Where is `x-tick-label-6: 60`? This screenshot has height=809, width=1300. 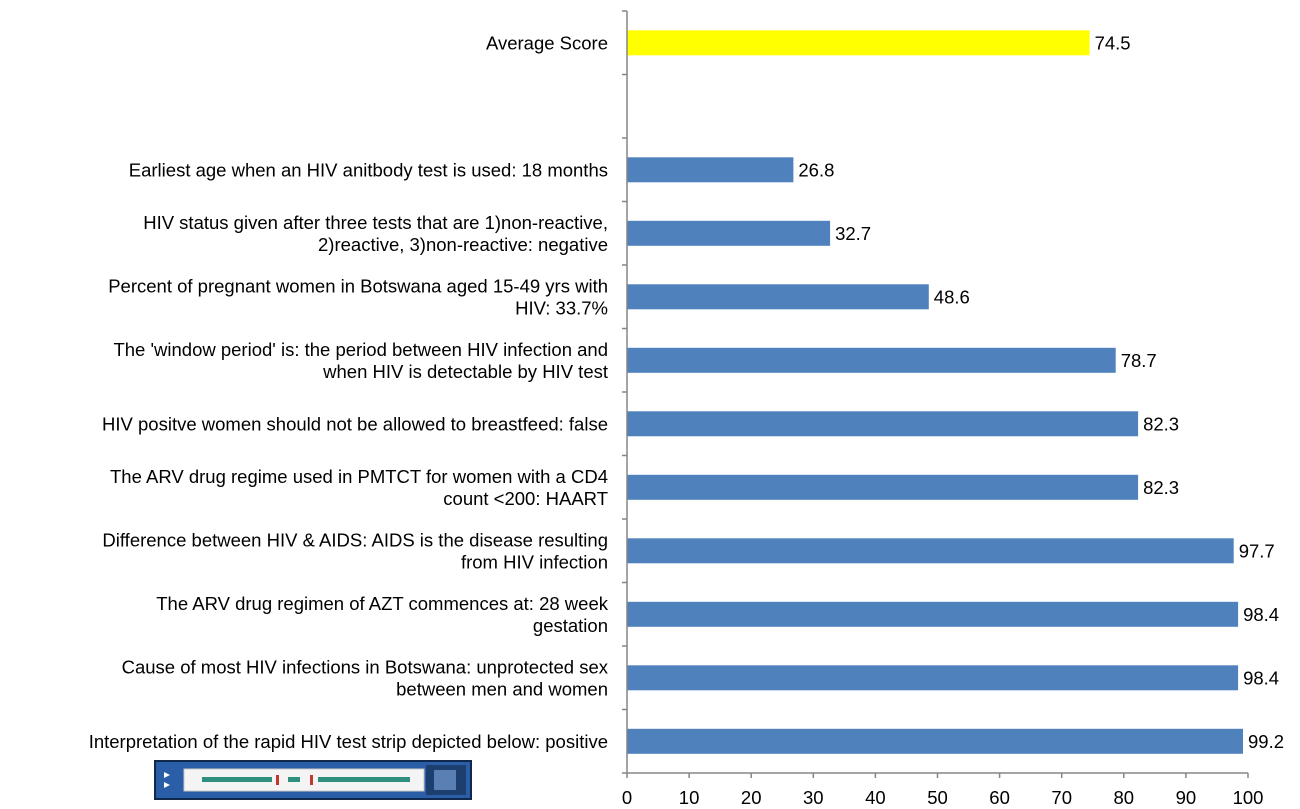 x-tick-label-6: 60 is located at coordinates (999, 797).